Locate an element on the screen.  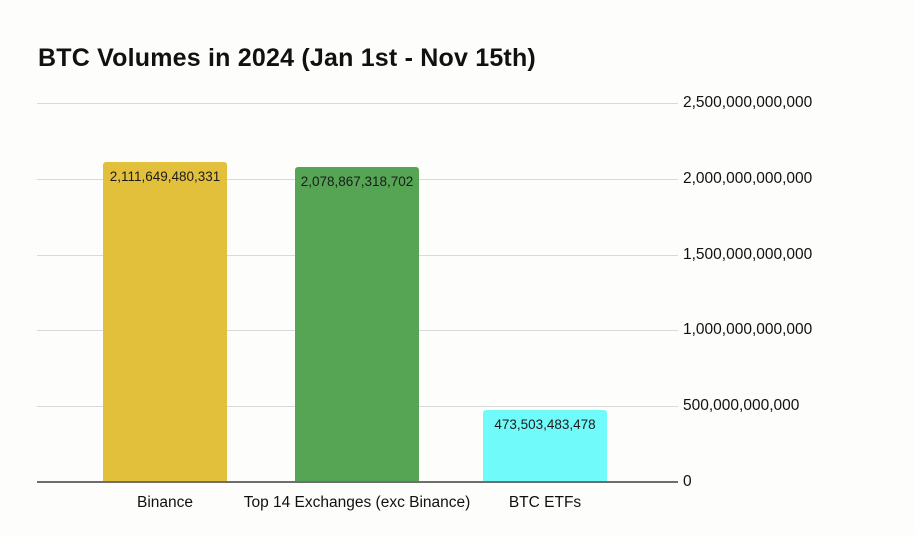
y-tick-label: 500,000,000,000 is located at coordinates (741, 406).